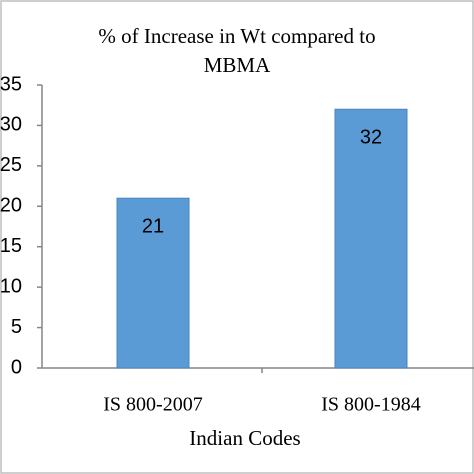 Image resolution: width=474 pixels, height=474 pixels. Describe the element at coordinates (11, 286) in the screenshot. I see `y-tick-label: 10` at that location.